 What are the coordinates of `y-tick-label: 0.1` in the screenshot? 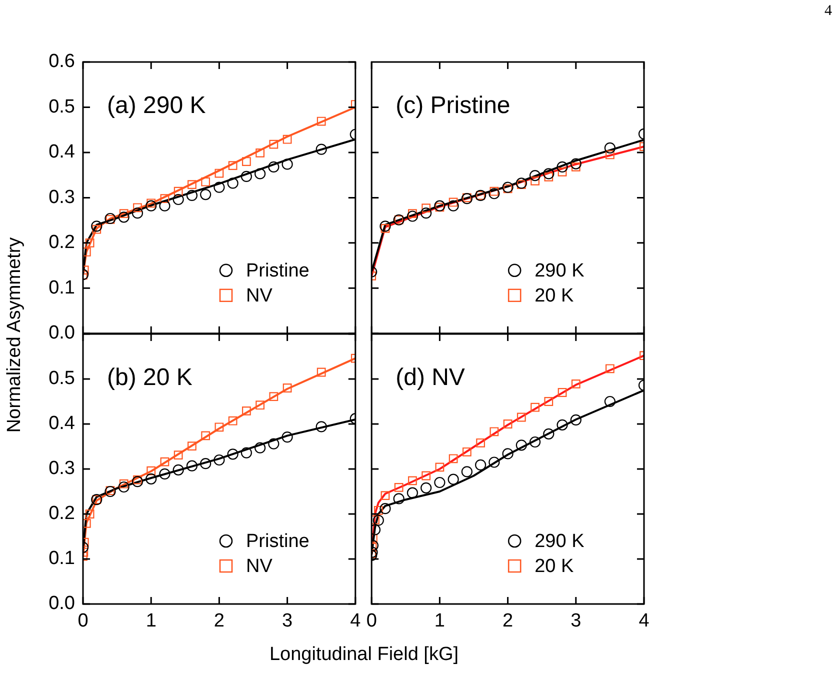 It's located at (61, 559).